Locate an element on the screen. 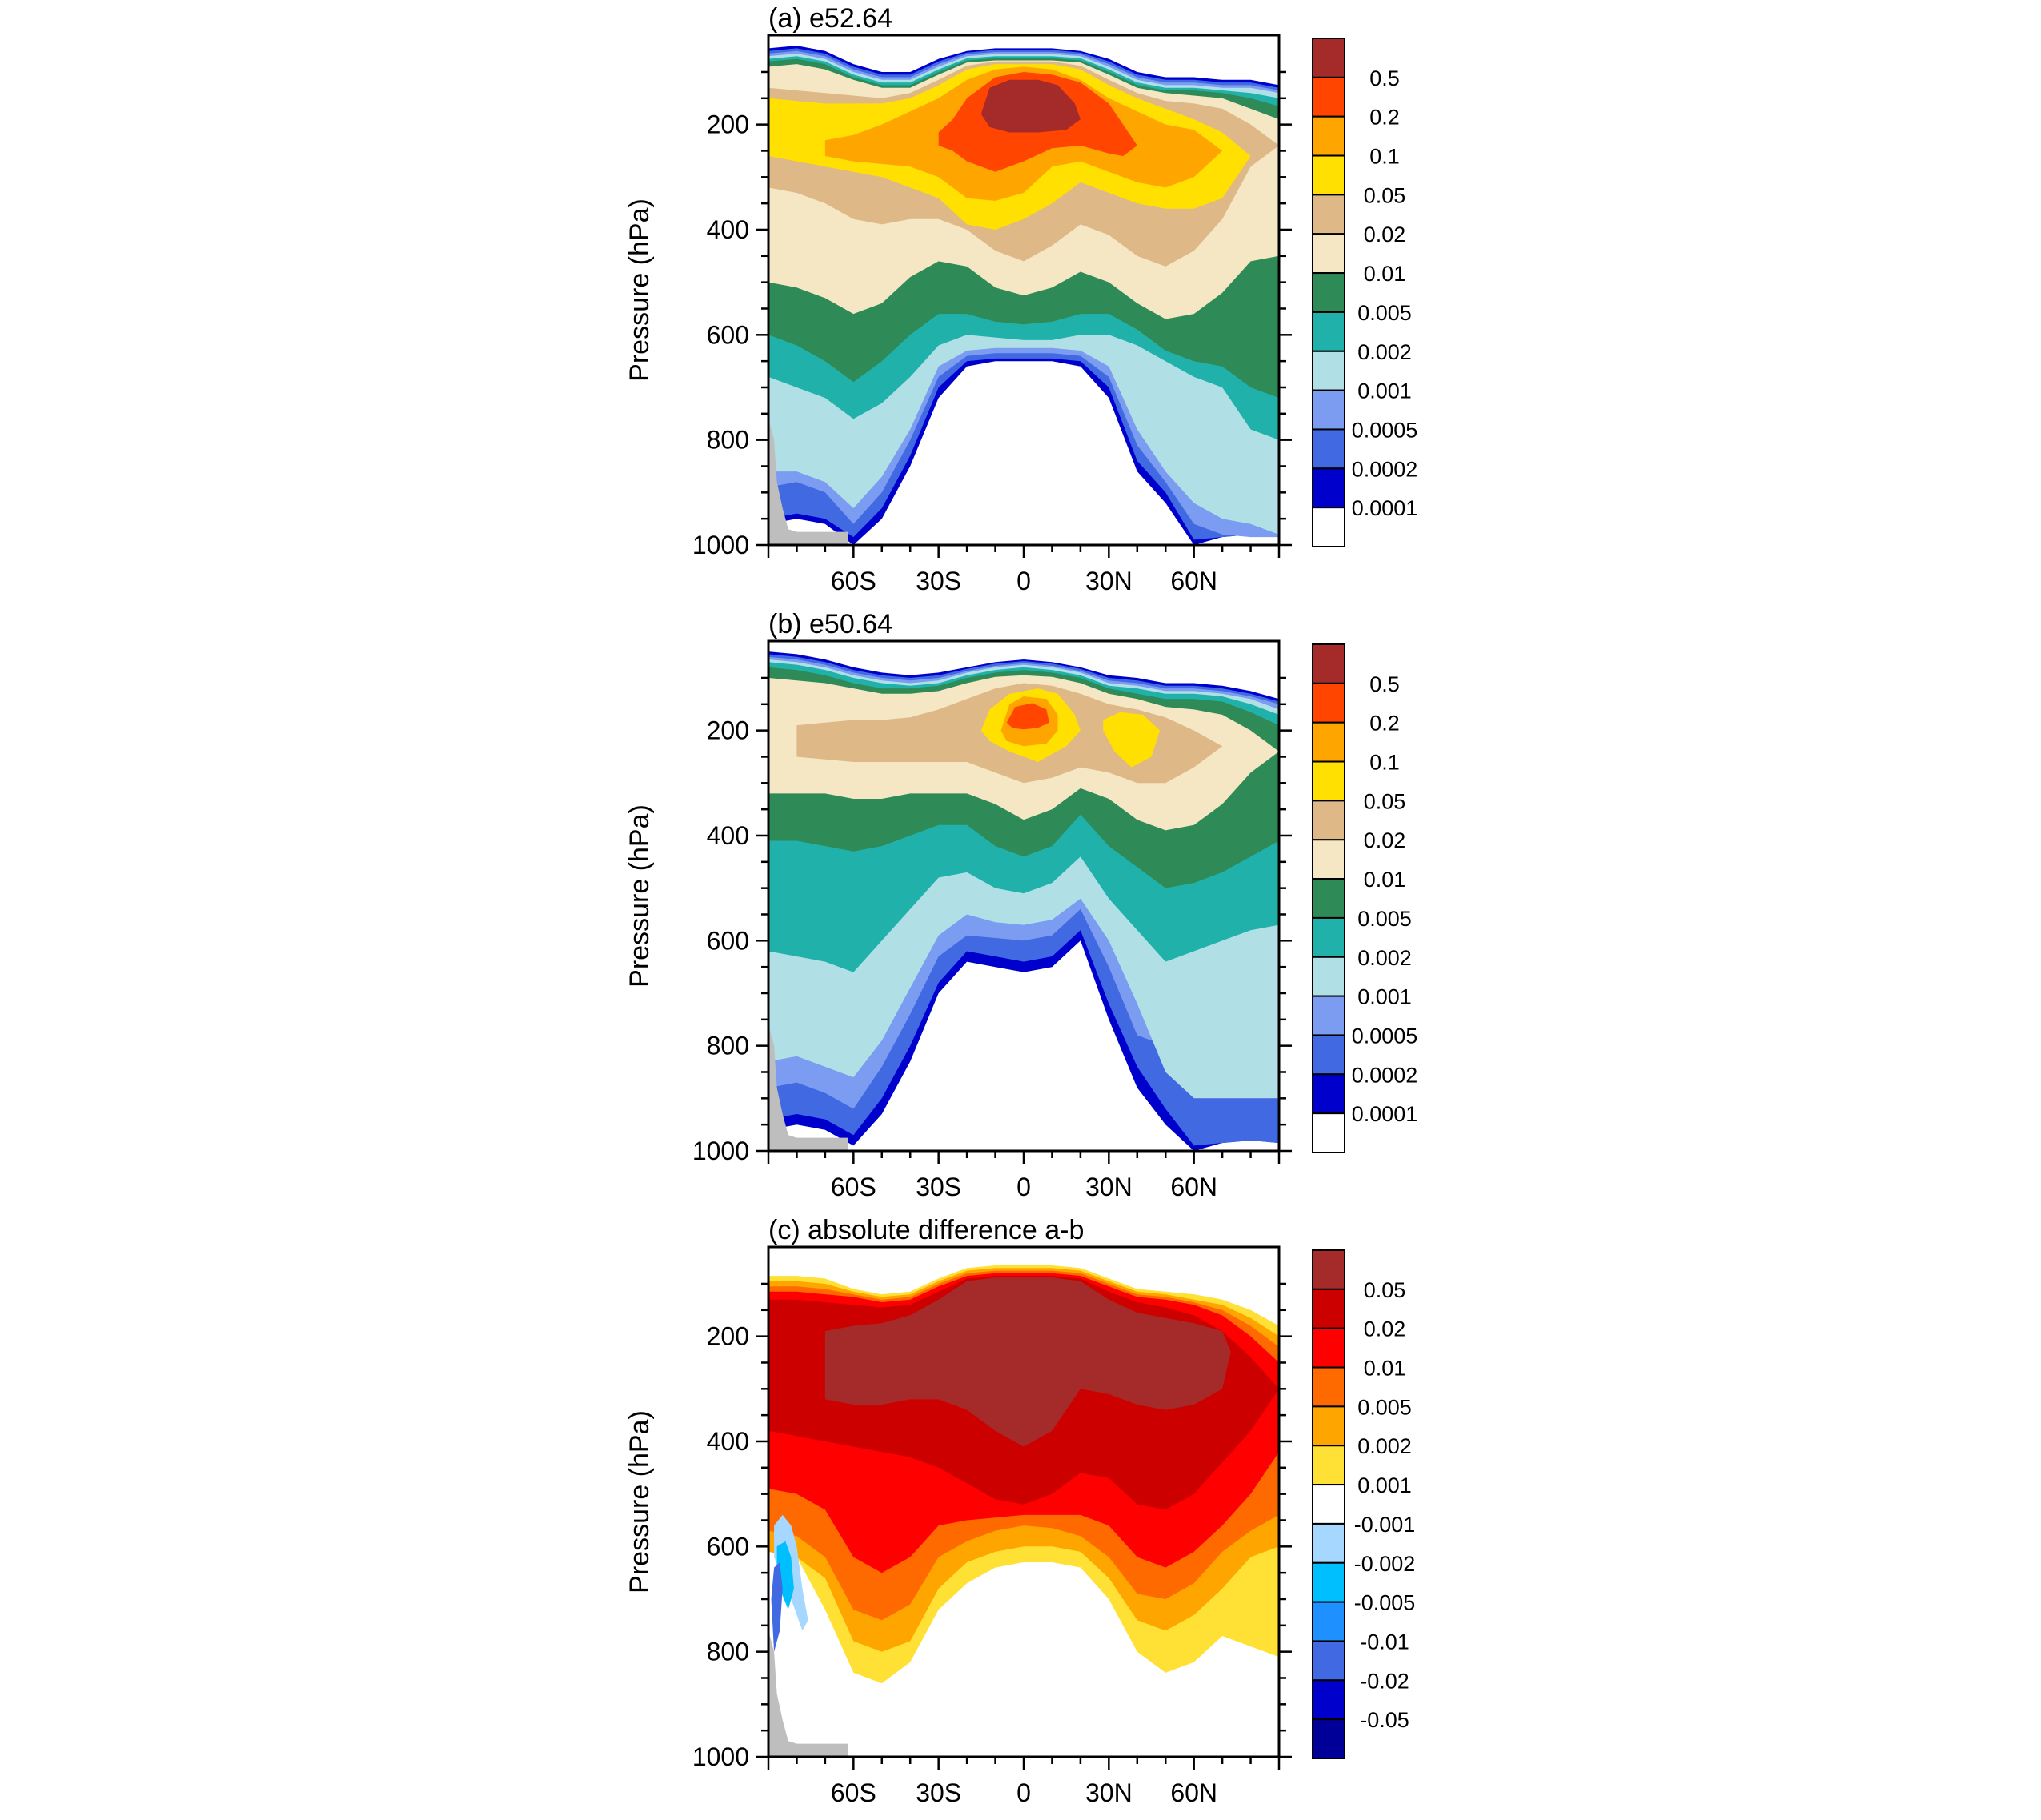 Image resolution: width=2041 pixels, height=1820 pixels. colorbar-label: 0.1 is located at coordinates (1385, 763).